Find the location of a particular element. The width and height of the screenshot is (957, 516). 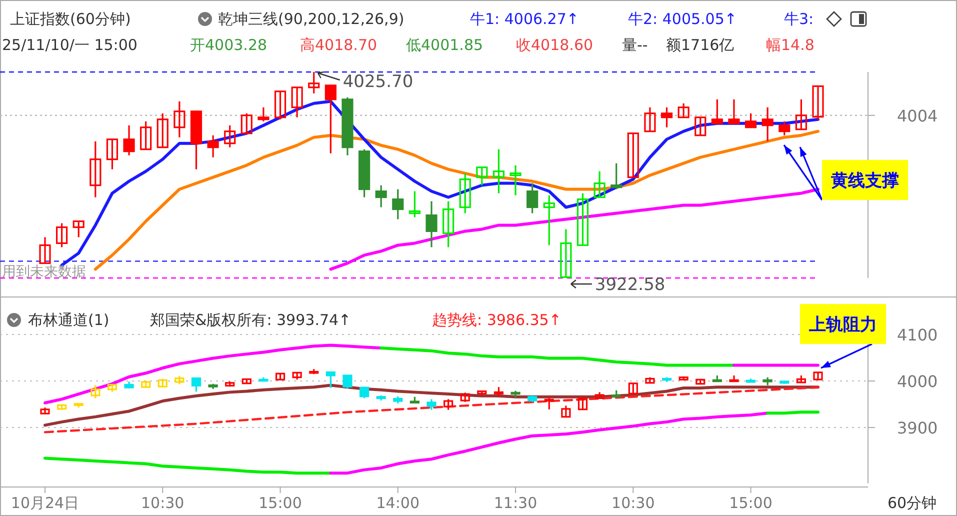

y-tick-label: 3900 is located at coordinates (917, 428).